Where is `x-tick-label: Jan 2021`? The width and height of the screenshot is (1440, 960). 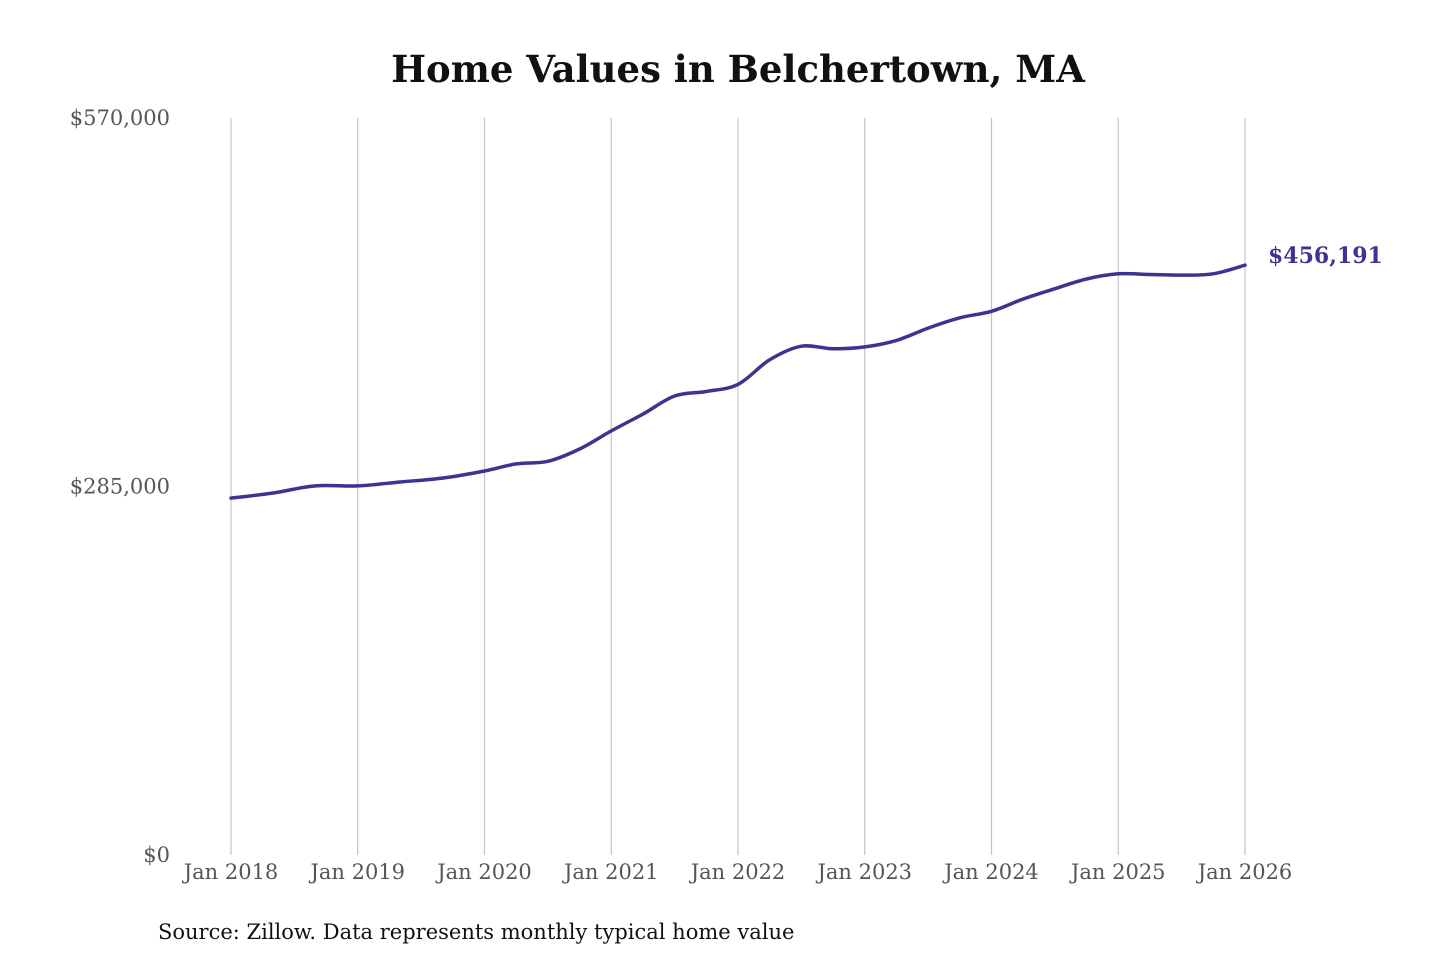
x-tick-label: Jan 2021 is located at coordinates (610, 872).